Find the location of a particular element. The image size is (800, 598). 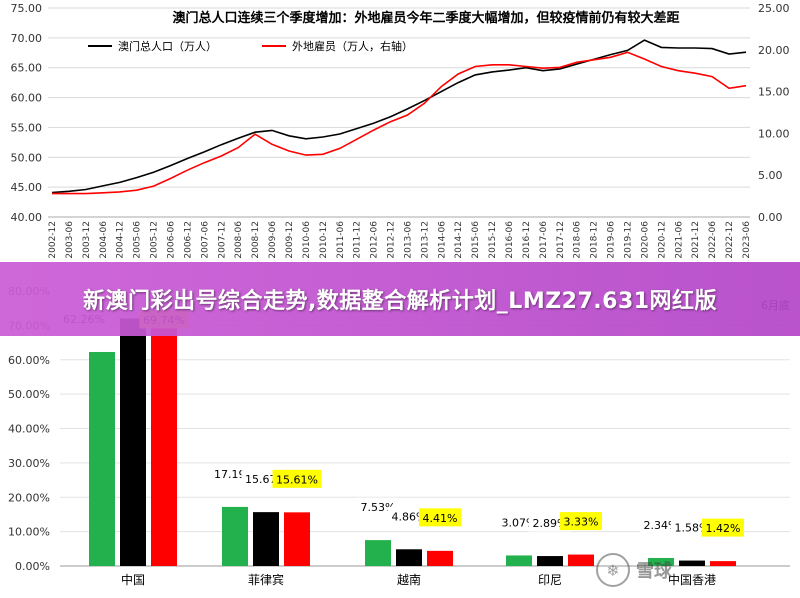

y-tick-label: 50.00% is located at coordinates (29, 394).